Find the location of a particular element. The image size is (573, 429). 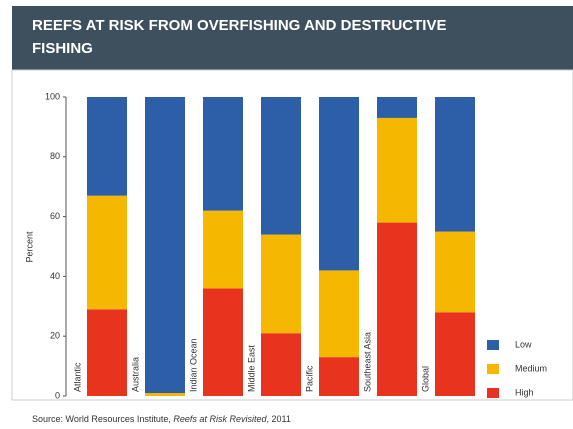

y-tick-label: 100 is located at coordinates (52, 96).